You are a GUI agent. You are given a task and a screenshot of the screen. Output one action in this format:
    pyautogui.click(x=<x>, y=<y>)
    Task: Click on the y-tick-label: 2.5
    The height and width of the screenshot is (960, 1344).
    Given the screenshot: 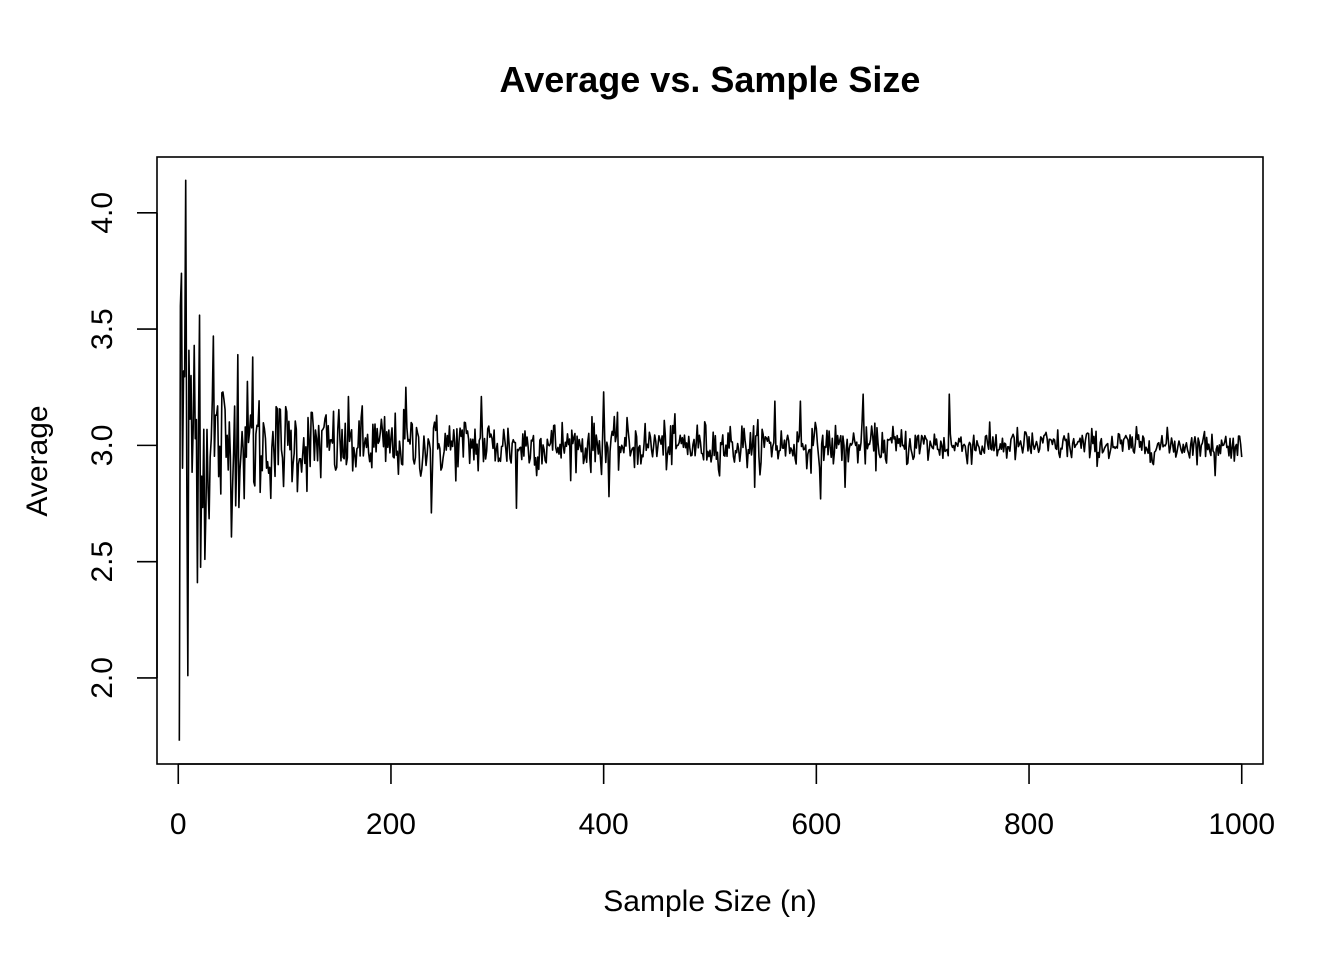 What is the action you would take?
    pyautogui.click(x=102, y=562)
    